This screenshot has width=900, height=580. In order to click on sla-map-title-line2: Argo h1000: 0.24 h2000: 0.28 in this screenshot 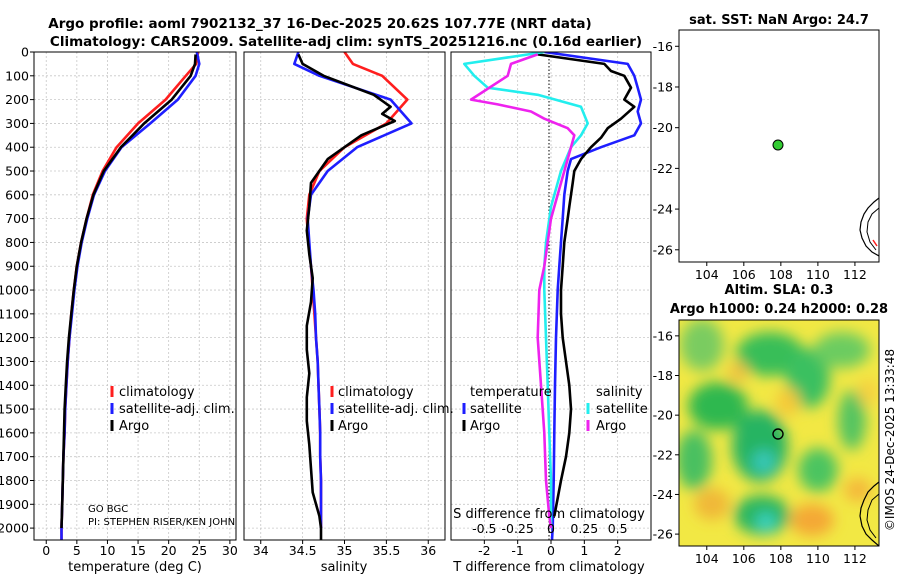, I will do `click(779, 309)`.